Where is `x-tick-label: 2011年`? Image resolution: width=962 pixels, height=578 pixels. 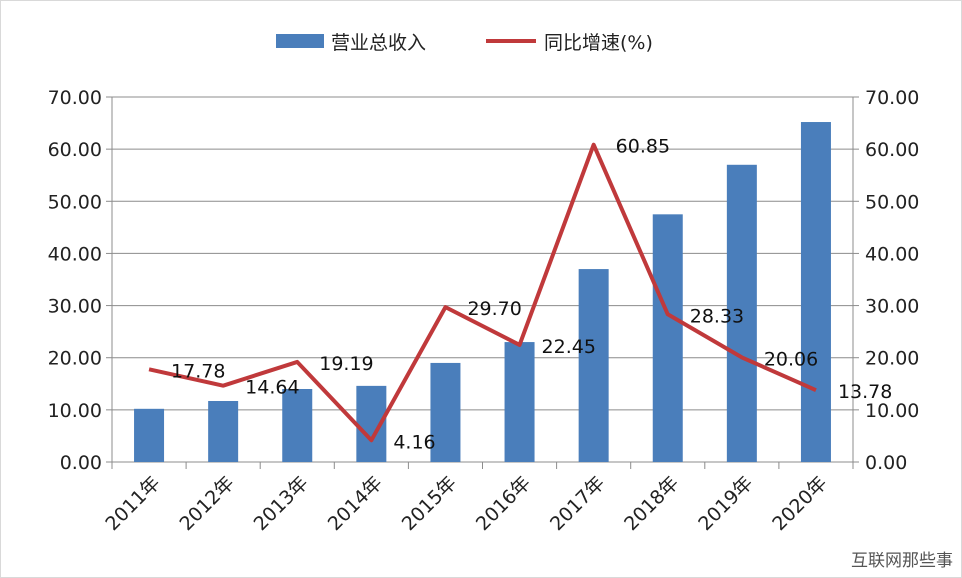
x-tick-label: 2011年 is located at coordinates (132, 503).